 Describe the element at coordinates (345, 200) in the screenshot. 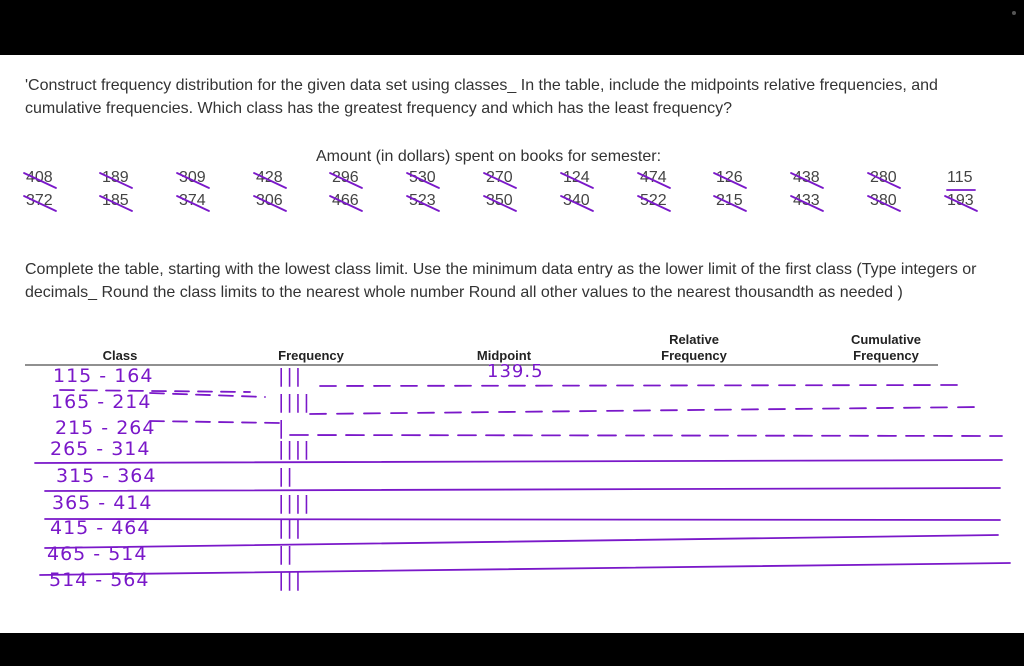

I see `data-value: 466` at that location.